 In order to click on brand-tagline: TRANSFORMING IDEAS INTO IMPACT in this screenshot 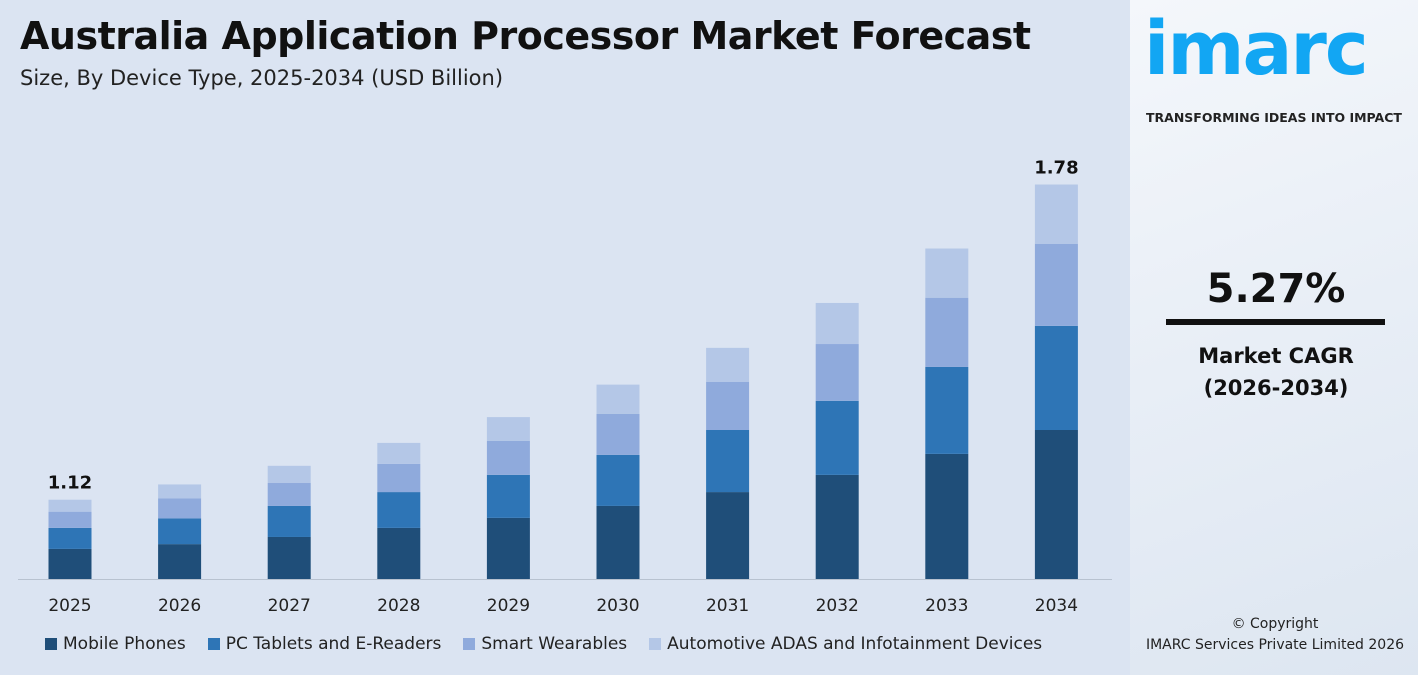, I will do `click(1274, 117)`.